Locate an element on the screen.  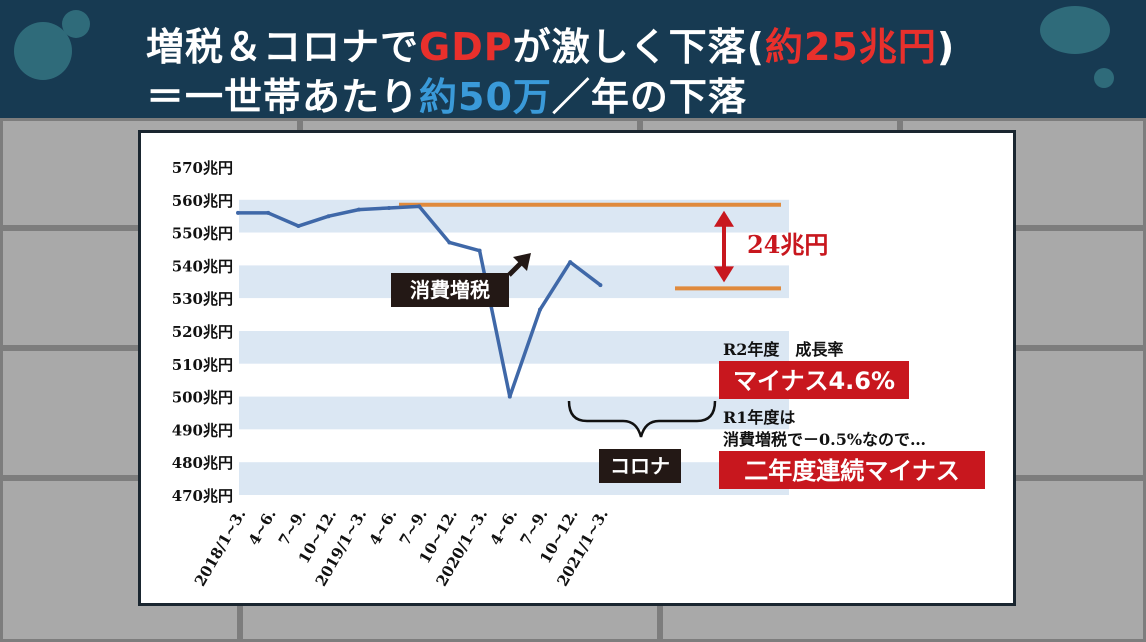
y-tick-label: 500兆円 is located at coordinates (202, 398).